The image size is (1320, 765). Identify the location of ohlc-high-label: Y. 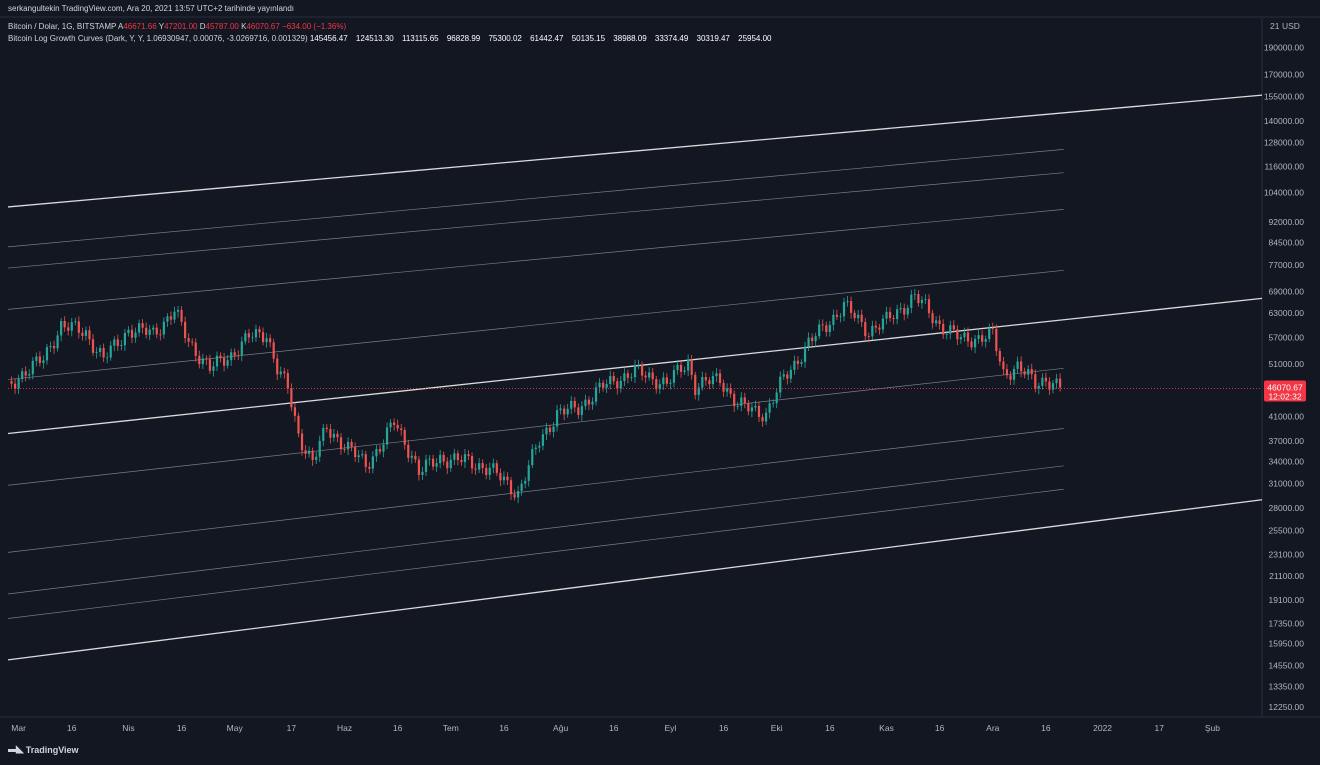
(161, 26).